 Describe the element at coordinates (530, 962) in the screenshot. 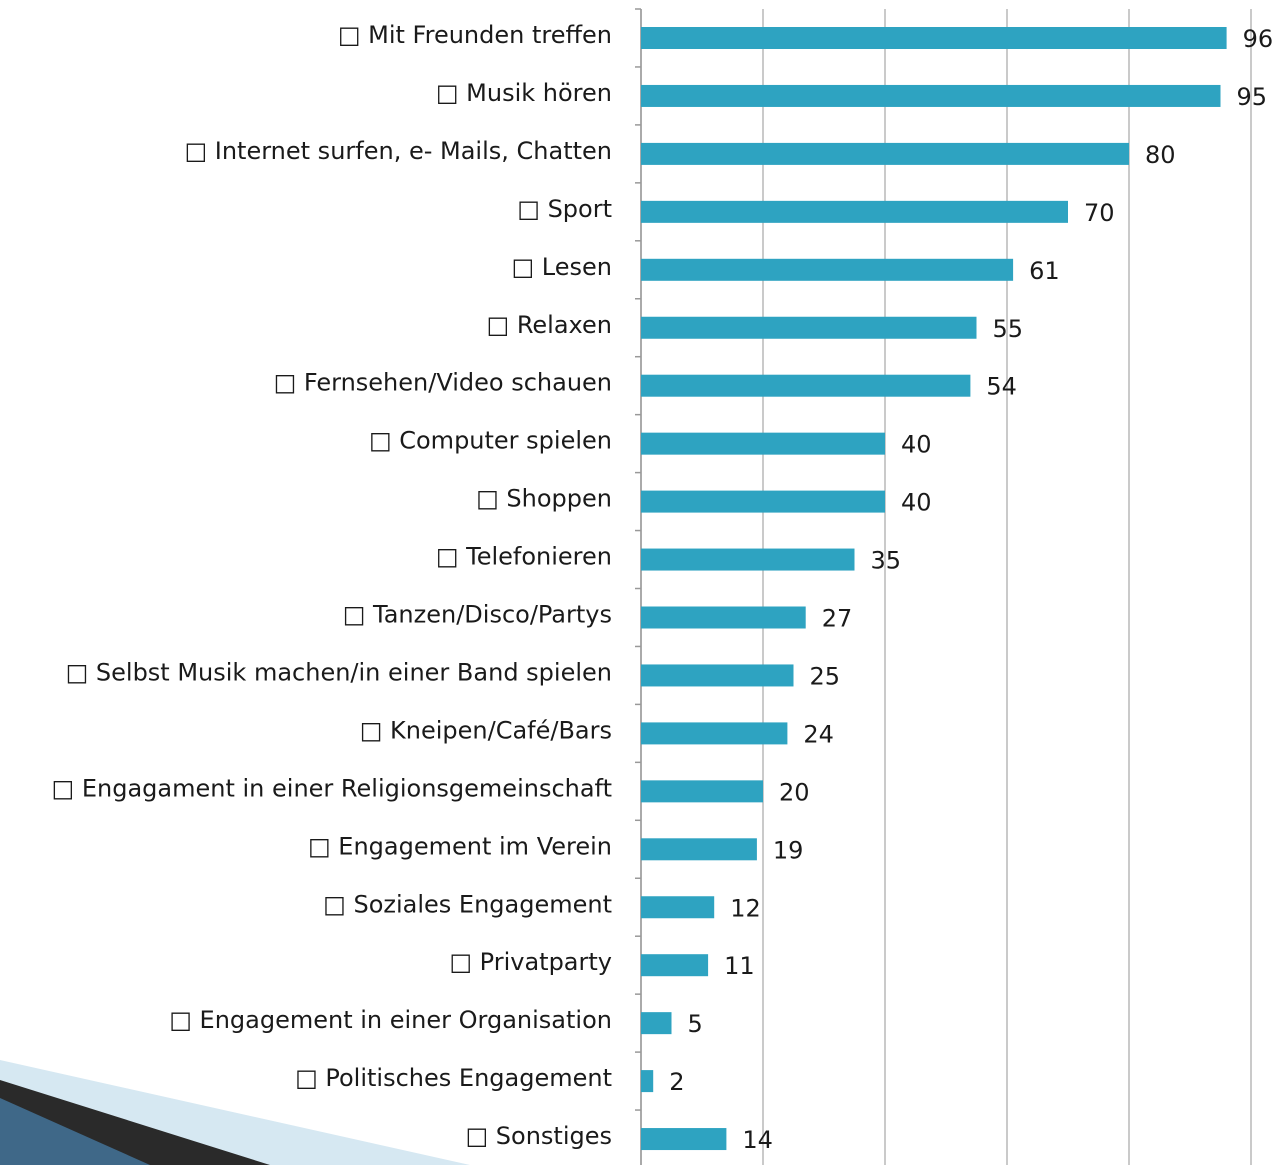

I see `category-label: □ Privatparty` at that location.